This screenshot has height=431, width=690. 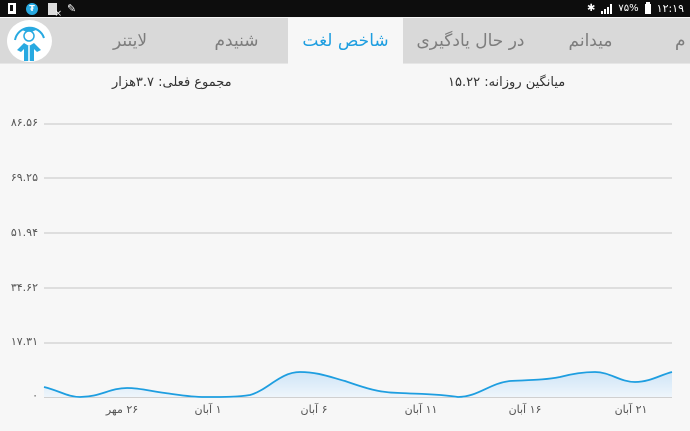 I want to click on x-tick: ۲۱ آبان, so click(x=631, y=409).